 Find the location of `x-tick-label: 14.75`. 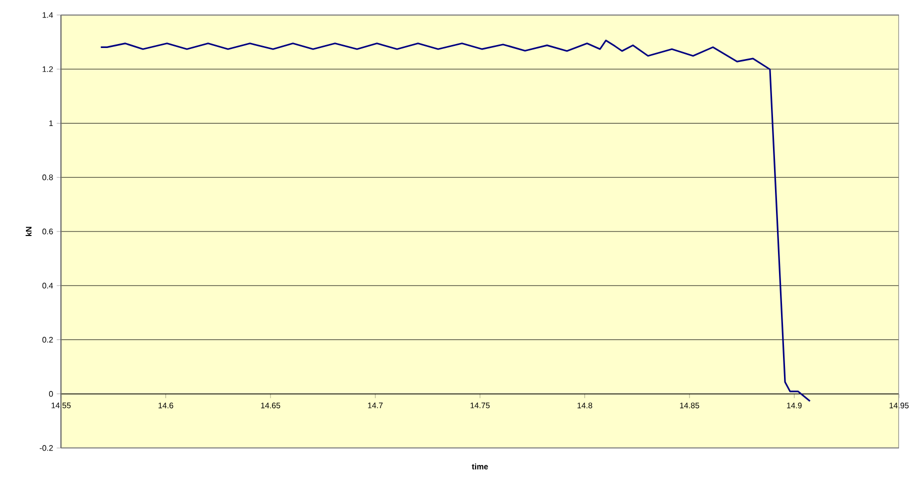

x-tick-label: 14.75 is located at coordinates (480, 405).